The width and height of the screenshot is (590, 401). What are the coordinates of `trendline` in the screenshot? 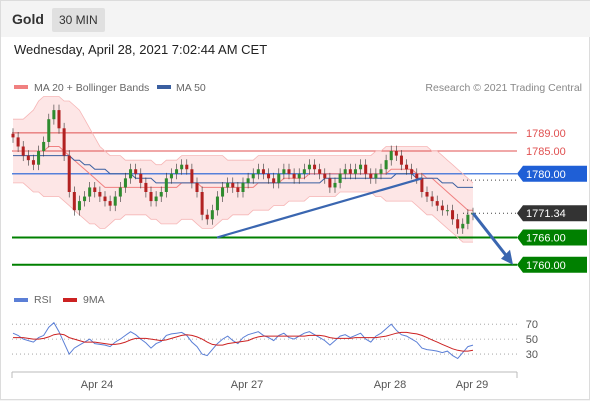 It's located at (319, 208).